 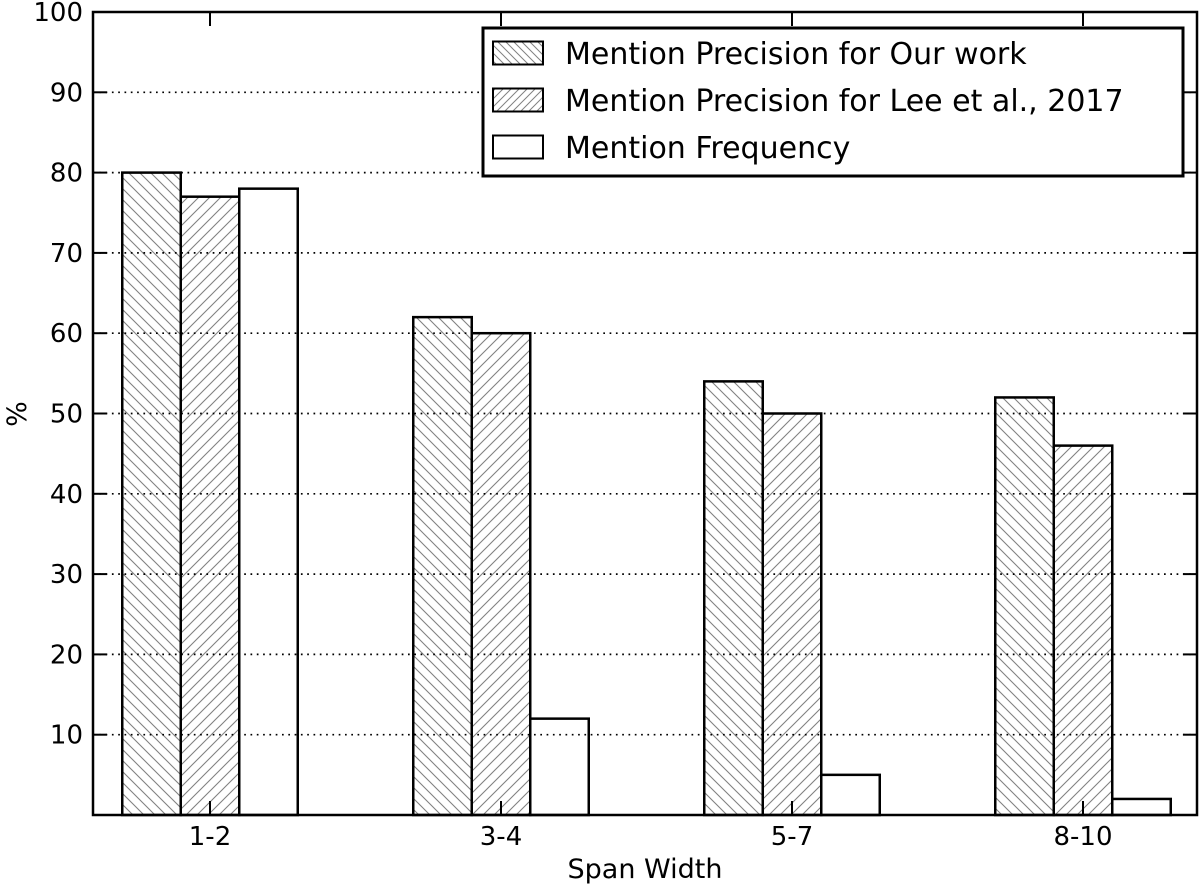 What do you see at coordinates (58, 14) in the screenshot?
I see `y-tick-label-100: 100` at bounding box center [58, 14].